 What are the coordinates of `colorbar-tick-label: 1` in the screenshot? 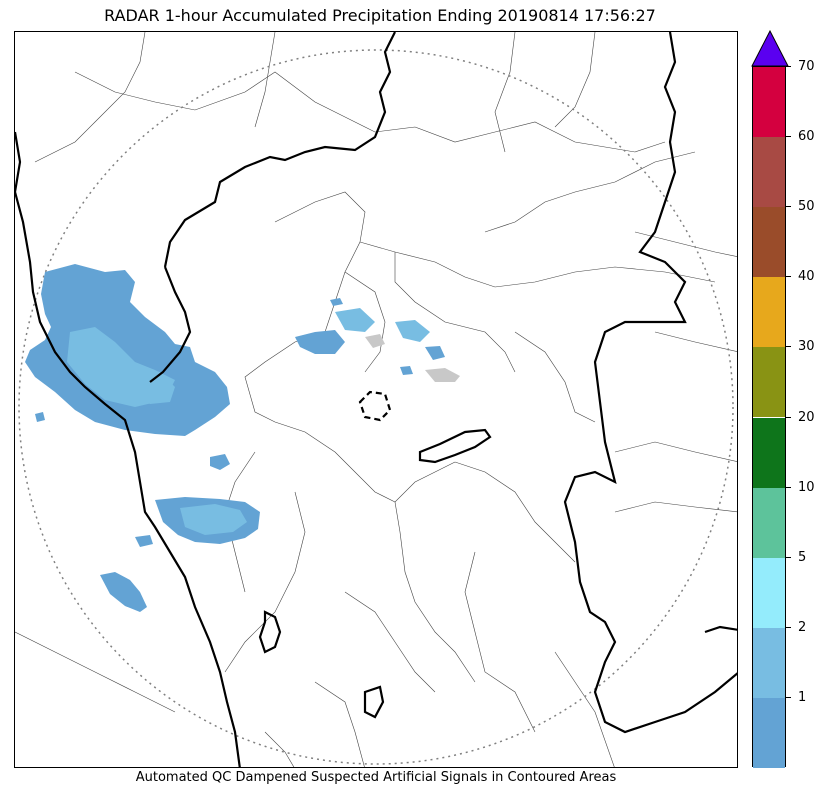 It's located at (802, 697).